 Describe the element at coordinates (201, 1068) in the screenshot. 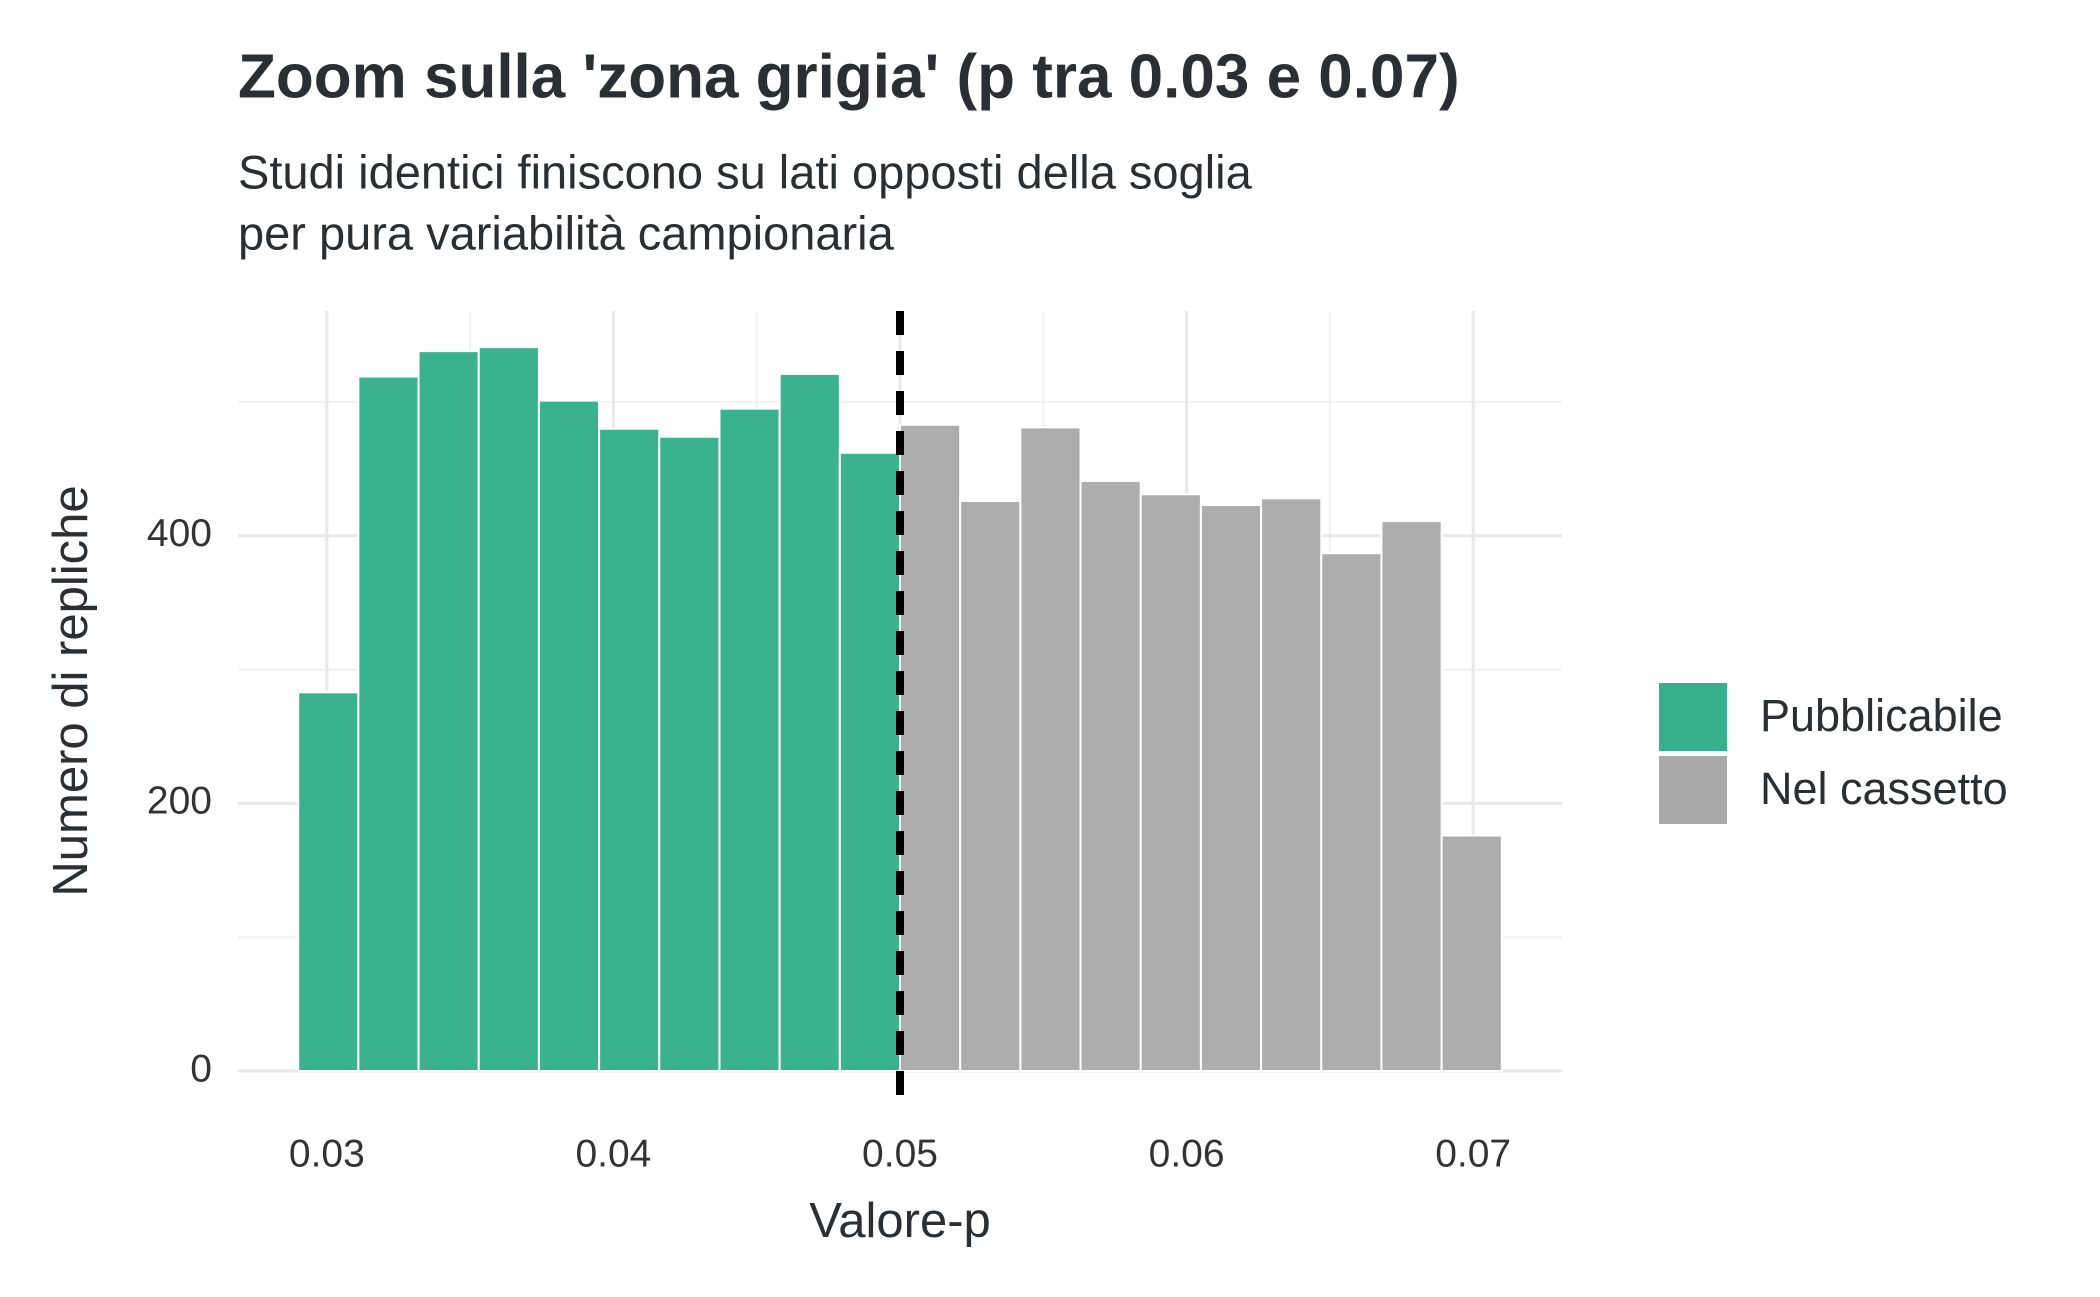

I see `y-tick-label: 0` at that location.